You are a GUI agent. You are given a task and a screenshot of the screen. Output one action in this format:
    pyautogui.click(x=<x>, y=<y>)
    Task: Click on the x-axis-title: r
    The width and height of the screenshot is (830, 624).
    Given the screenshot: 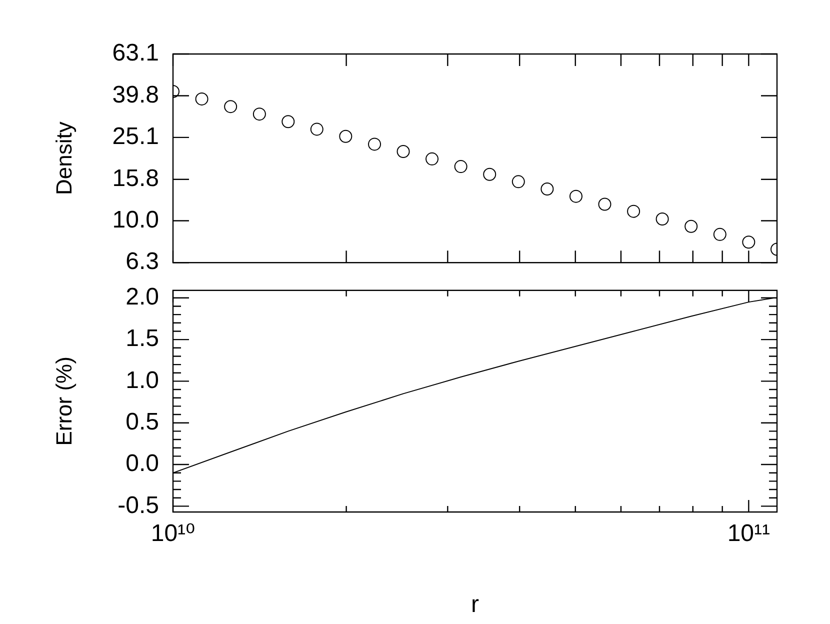 What is the action you would take?
    pyautogui.click(x=475, y=604)
    